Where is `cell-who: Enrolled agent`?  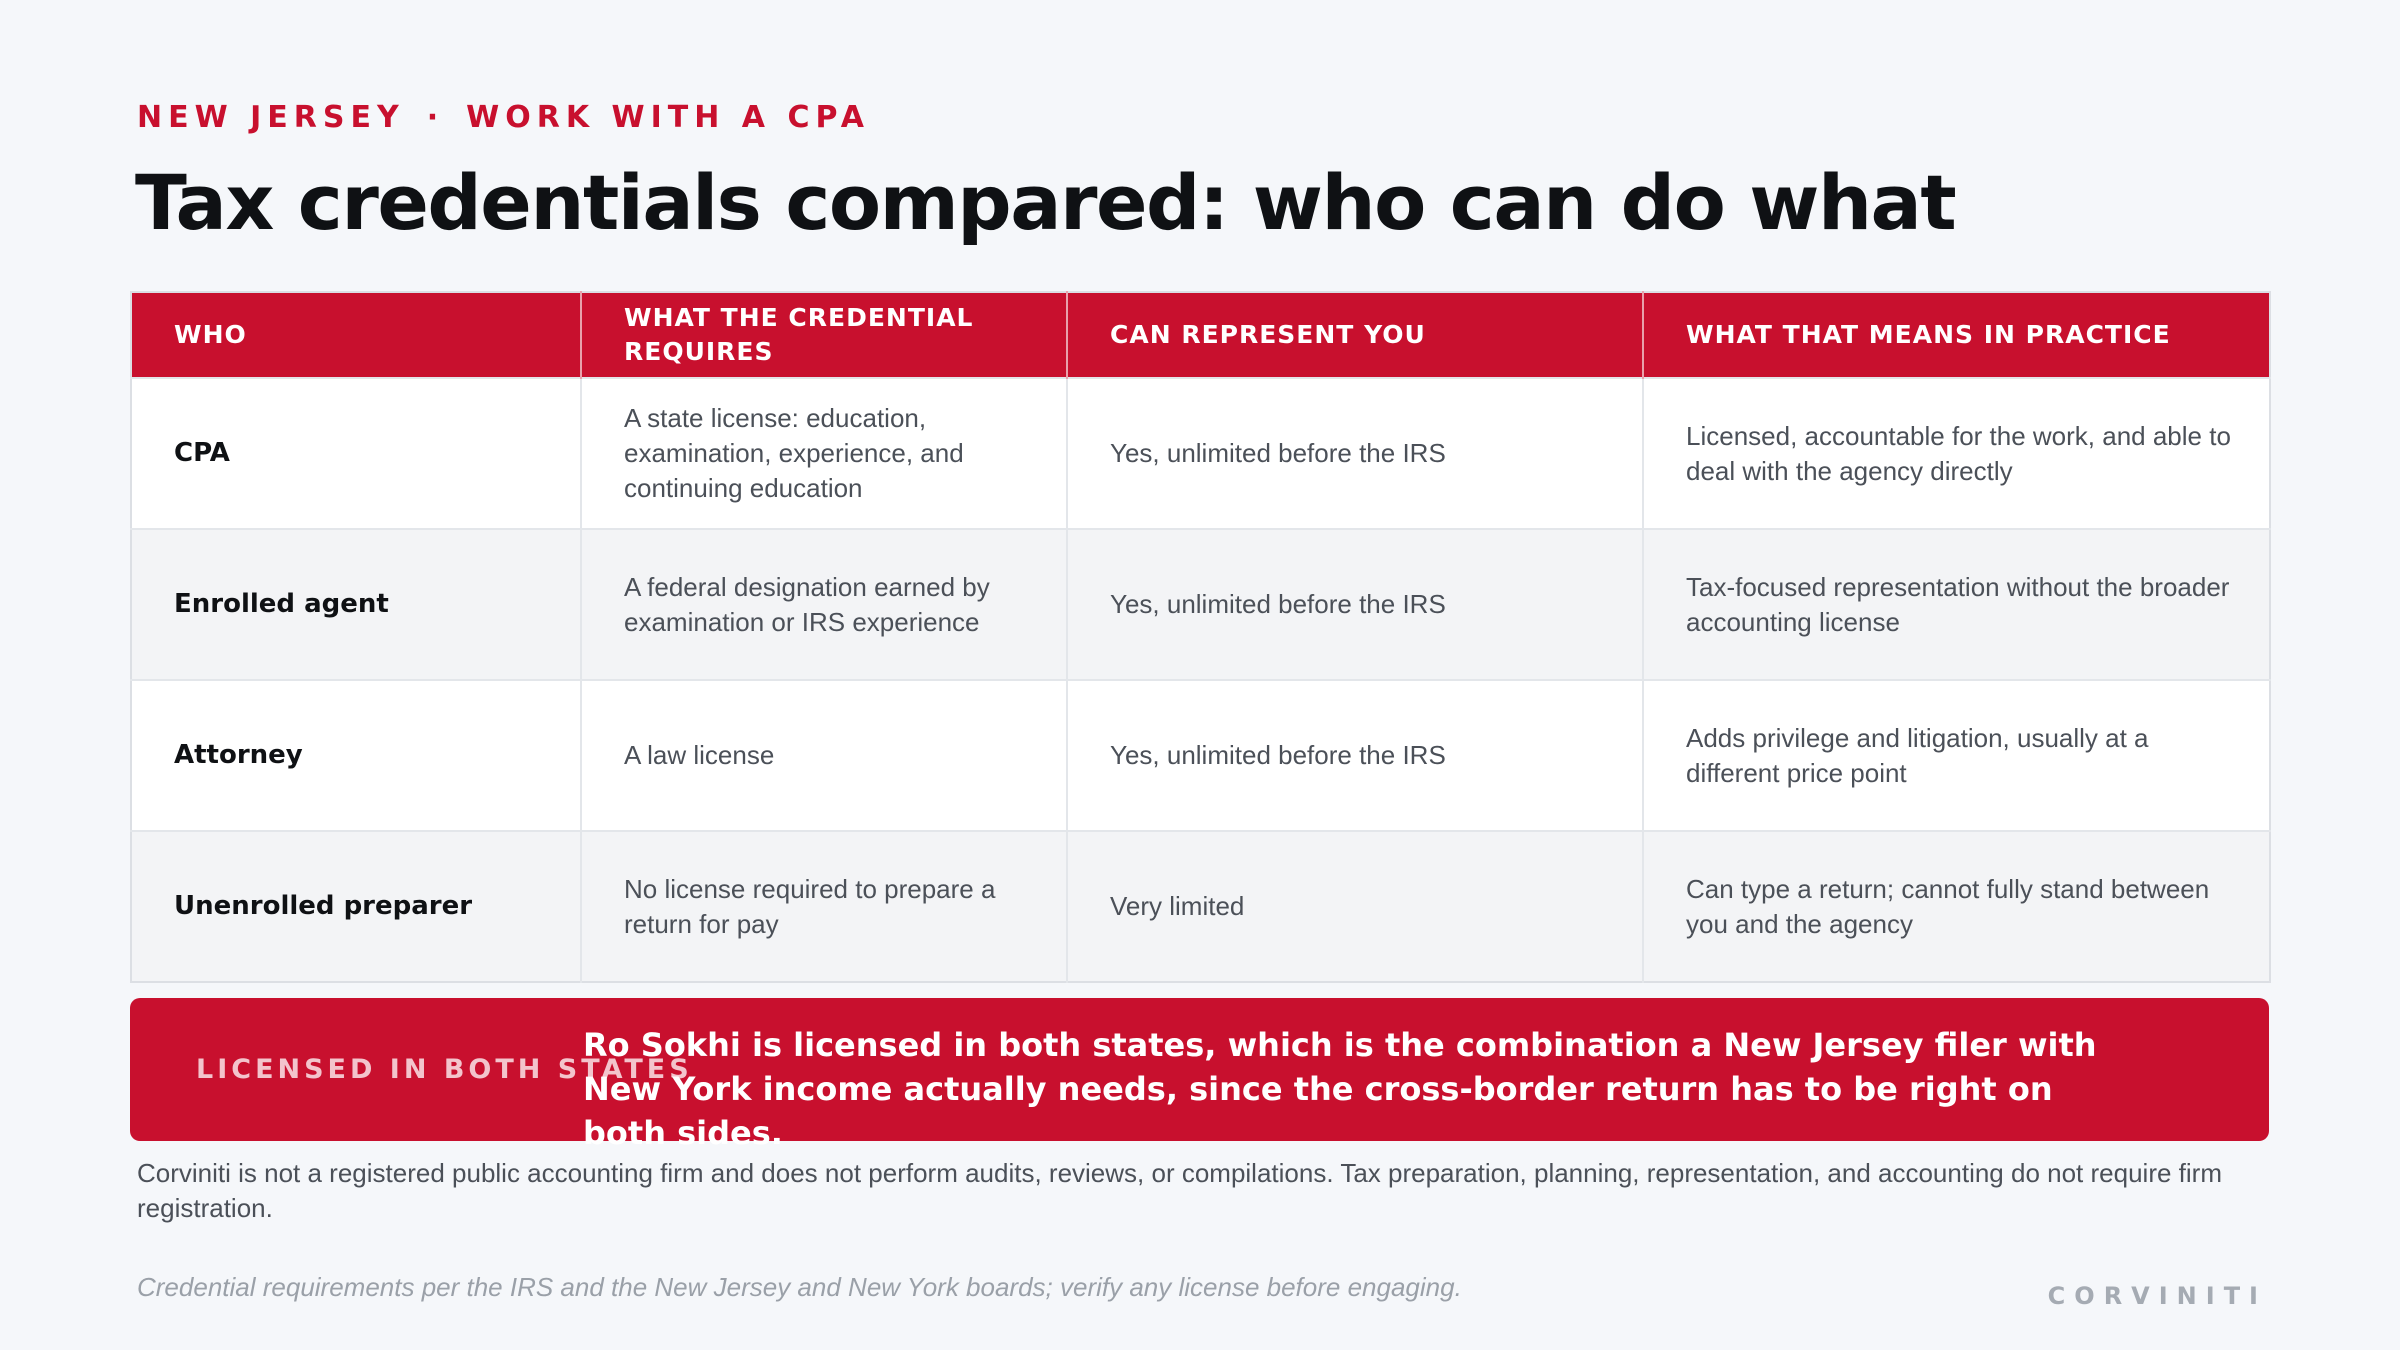 cell-who: Enrolled agent is located at coordinates (356, 604).